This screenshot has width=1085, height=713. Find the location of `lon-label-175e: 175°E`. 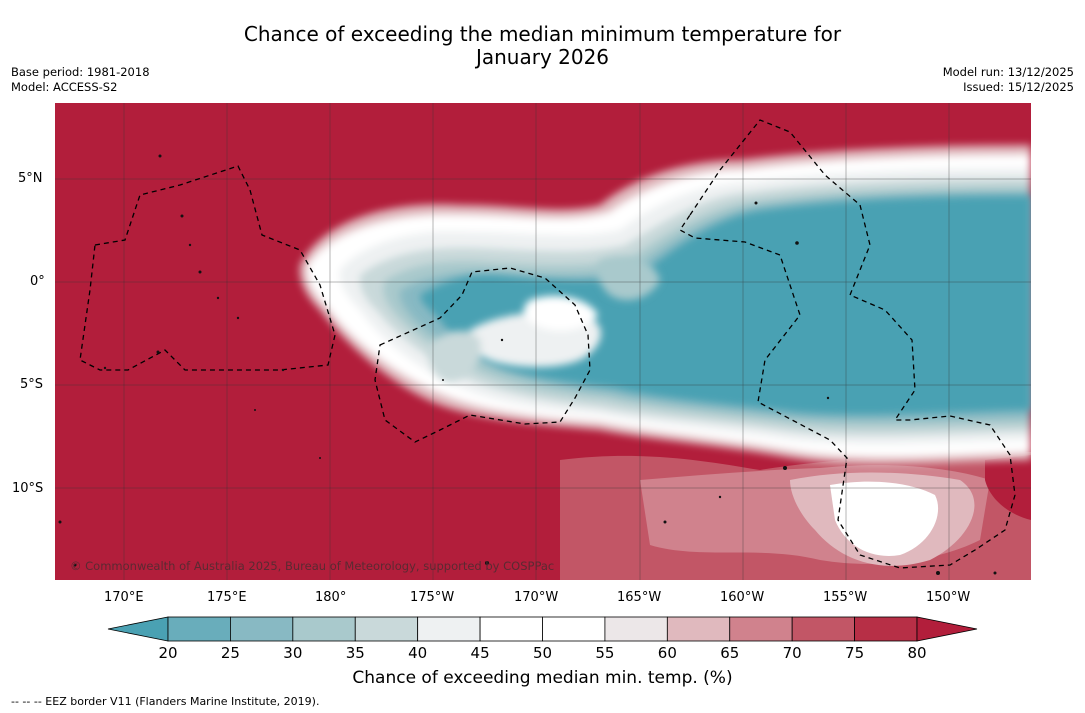

lon-label-175e: 175°E is located at coordinates (227, 597).